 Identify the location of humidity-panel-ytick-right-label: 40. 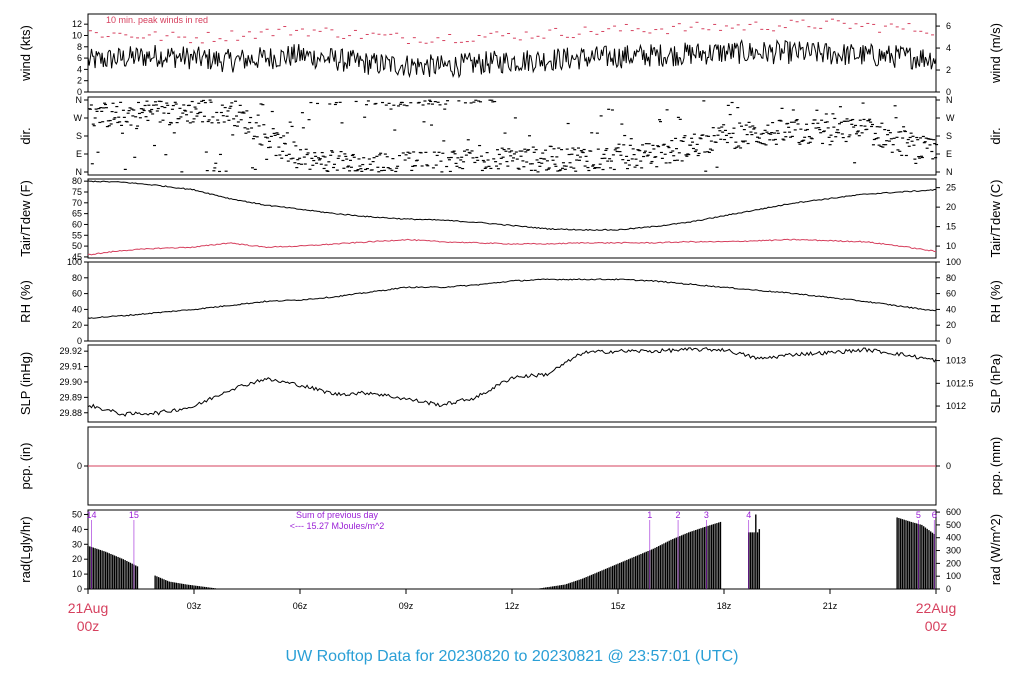
(951, 309).